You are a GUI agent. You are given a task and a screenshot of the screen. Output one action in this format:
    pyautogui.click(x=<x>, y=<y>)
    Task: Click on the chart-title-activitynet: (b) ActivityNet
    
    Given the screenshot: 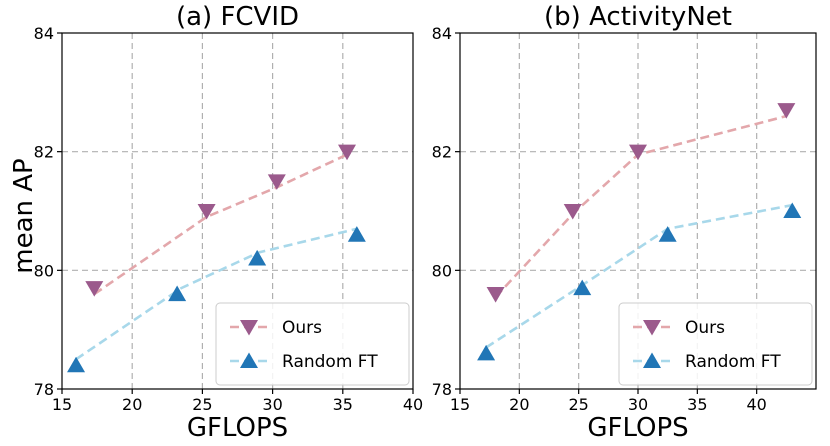 What is the action you would take?
    pyautogui.click(x=638, y=17)
    